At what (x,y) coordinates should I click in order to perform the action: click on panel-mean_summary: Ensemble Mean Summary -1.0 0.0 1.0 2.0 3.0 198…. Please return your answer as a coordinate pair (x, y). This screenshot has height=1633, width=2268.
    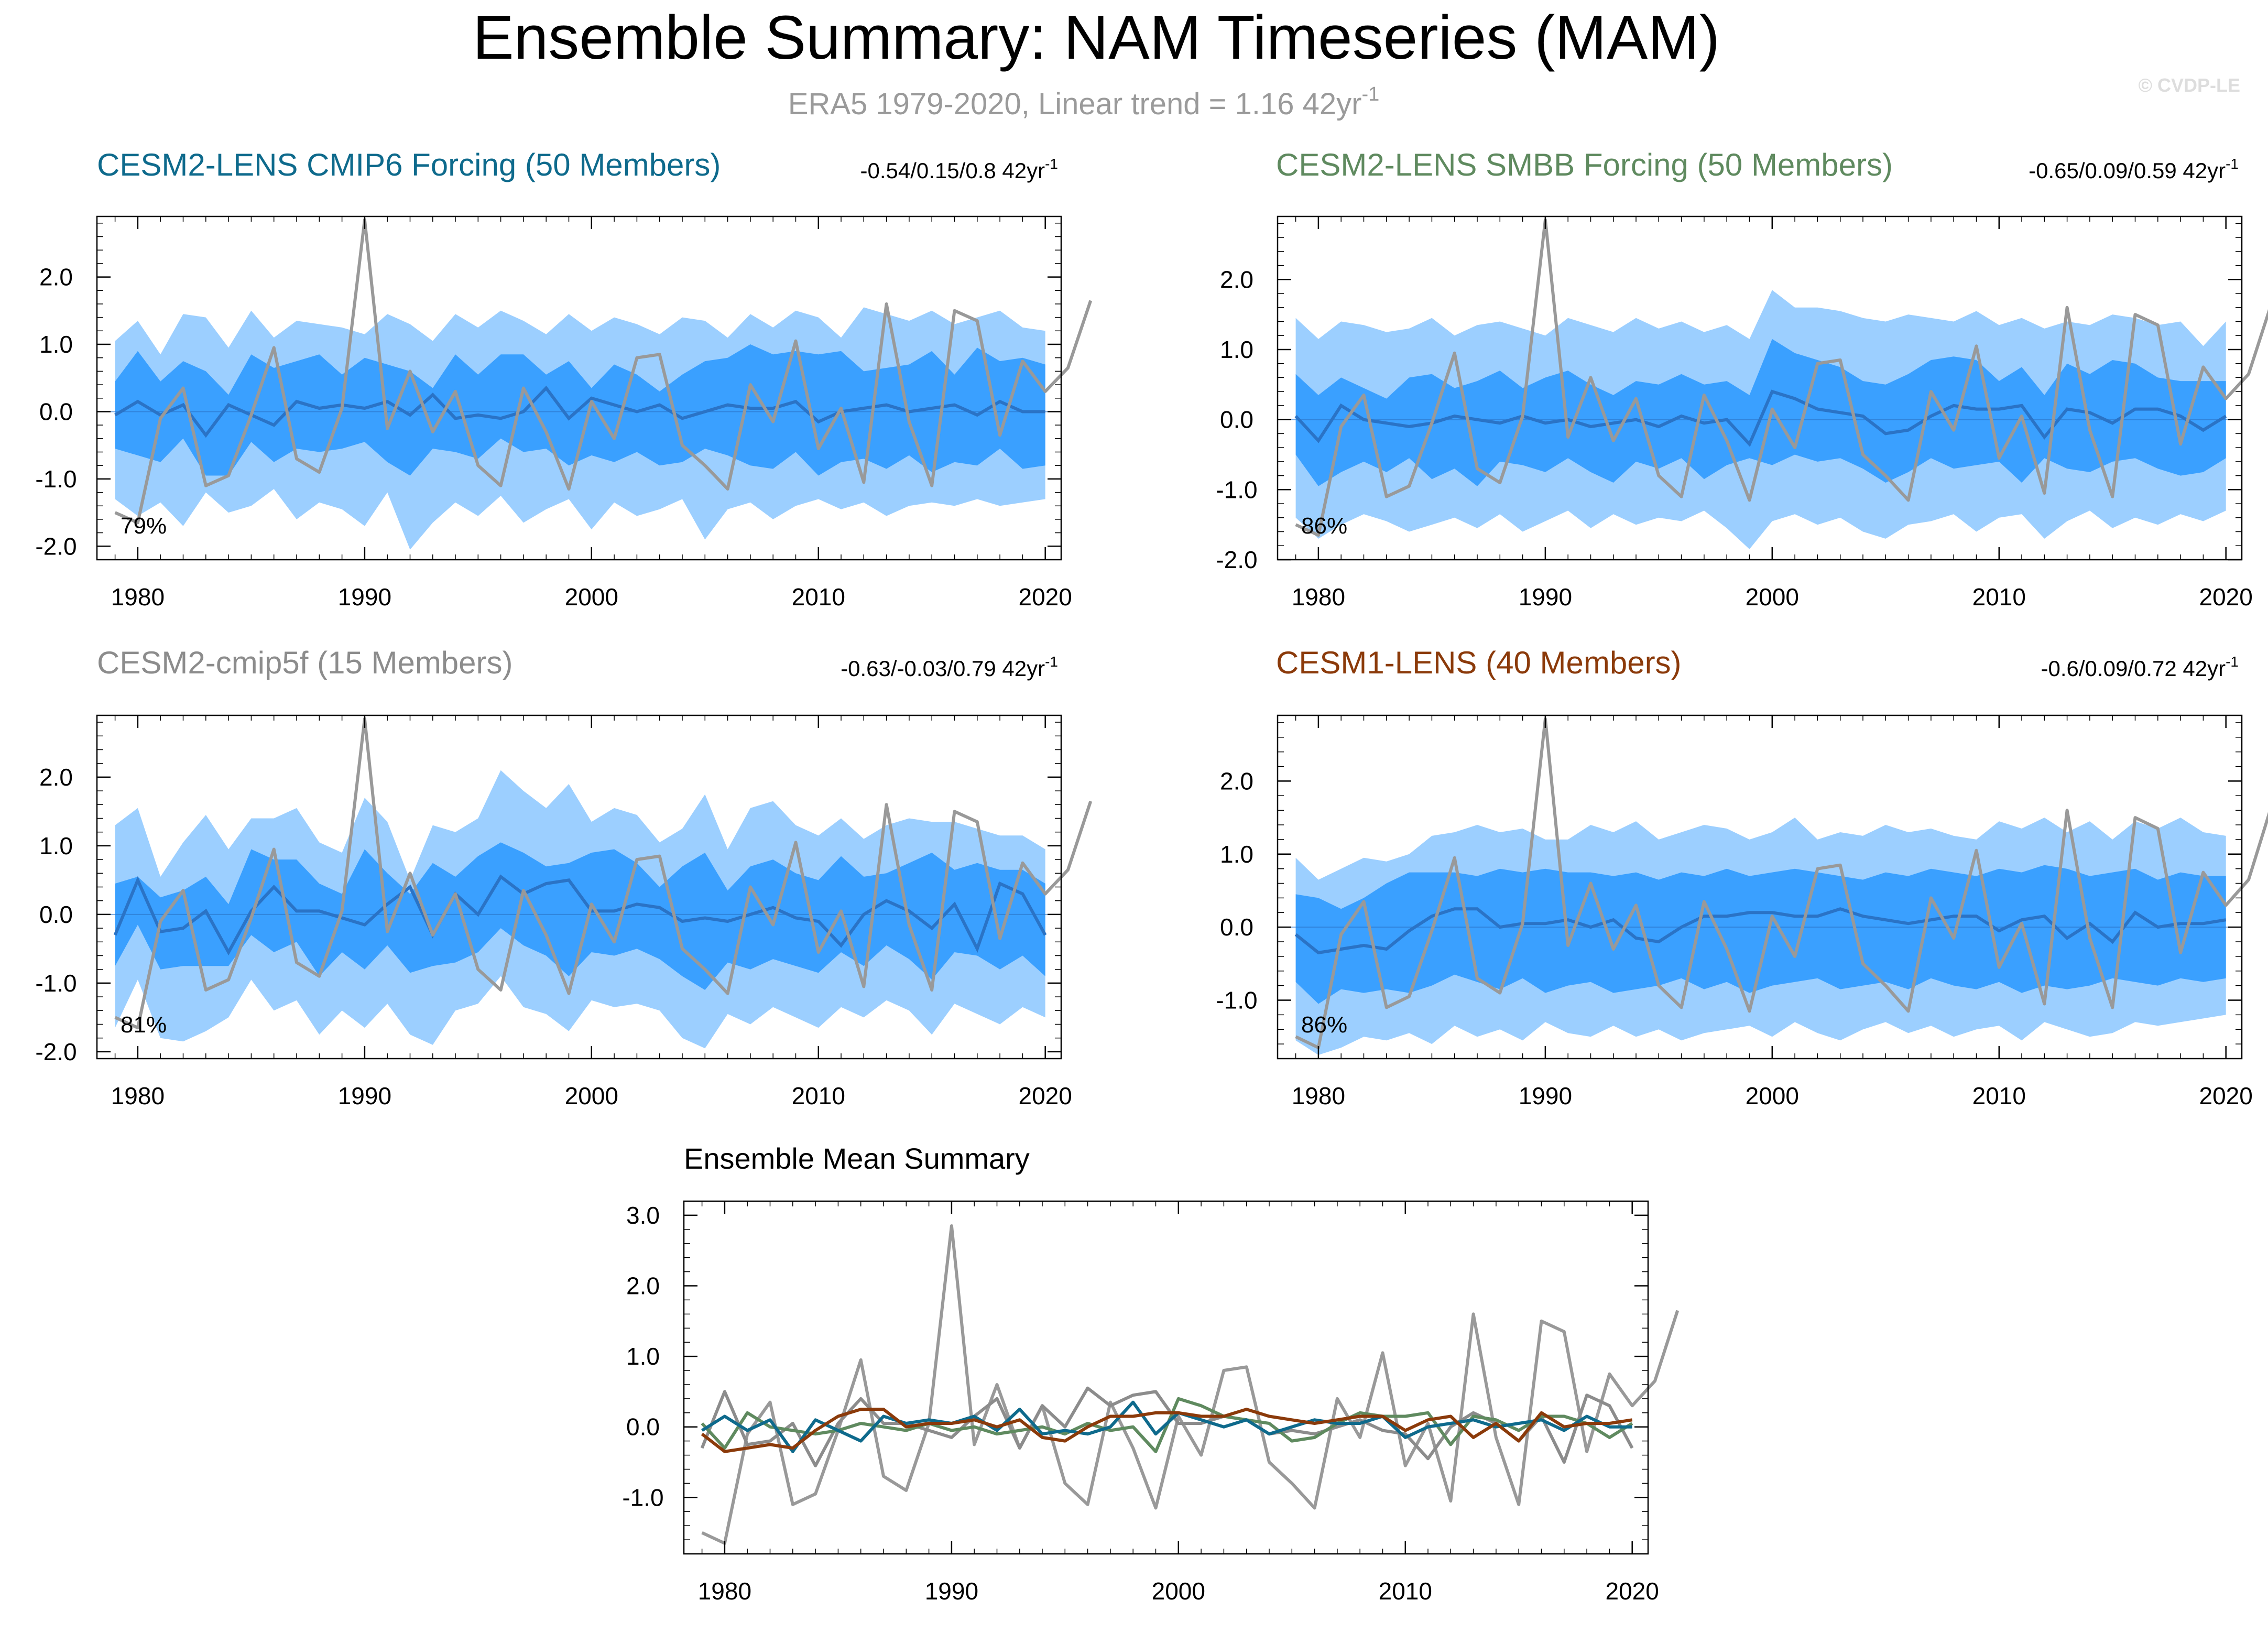
    Looking at the image, I should click on (1151, 1373).